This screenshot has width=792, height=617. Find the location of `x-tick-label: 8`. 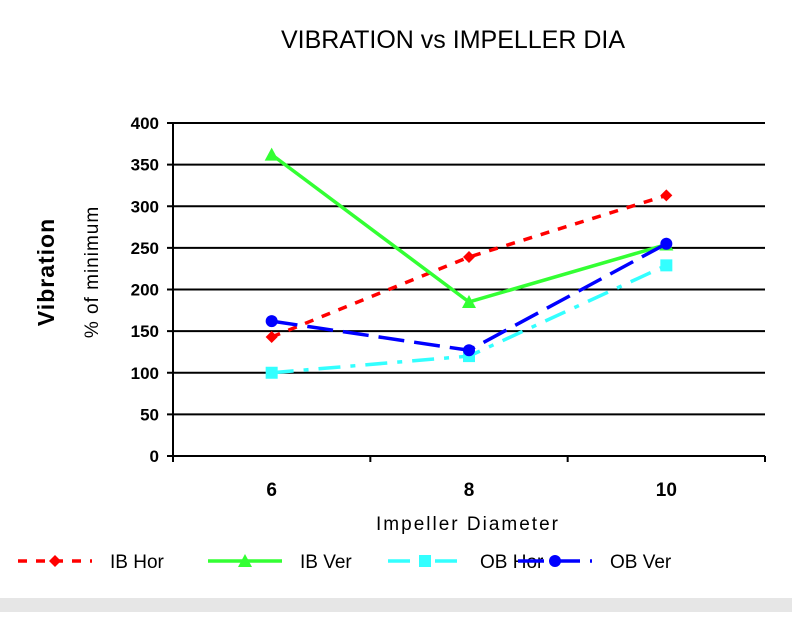

x-tick-label: 8 is located at coordinates (469, 490).